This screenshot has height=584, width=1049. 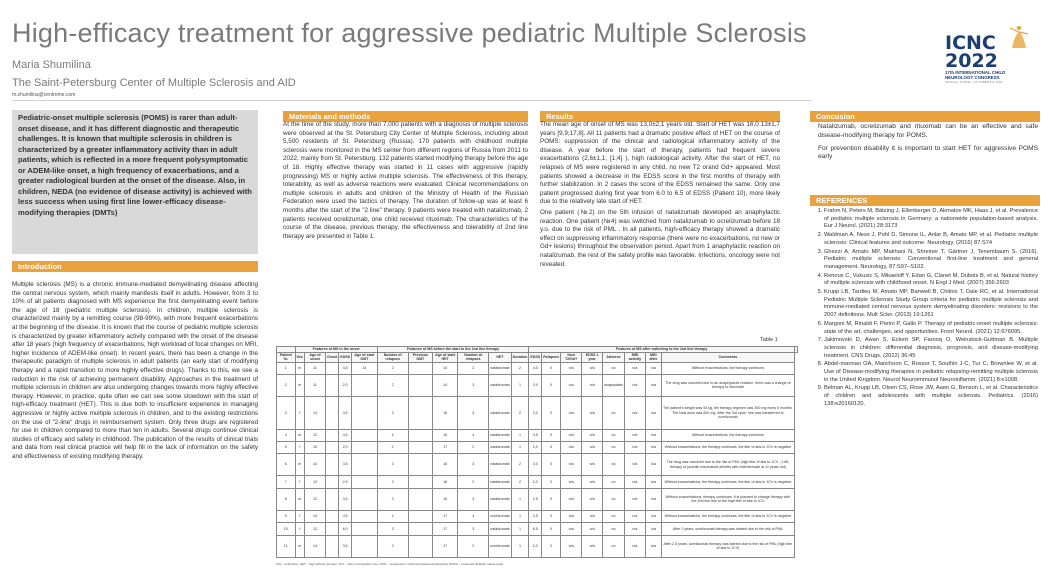 What do you see at coordinates (392, 357) in the screenshot?
I see `table-column-header: Number of relapses` at bounding box center [392, 357].